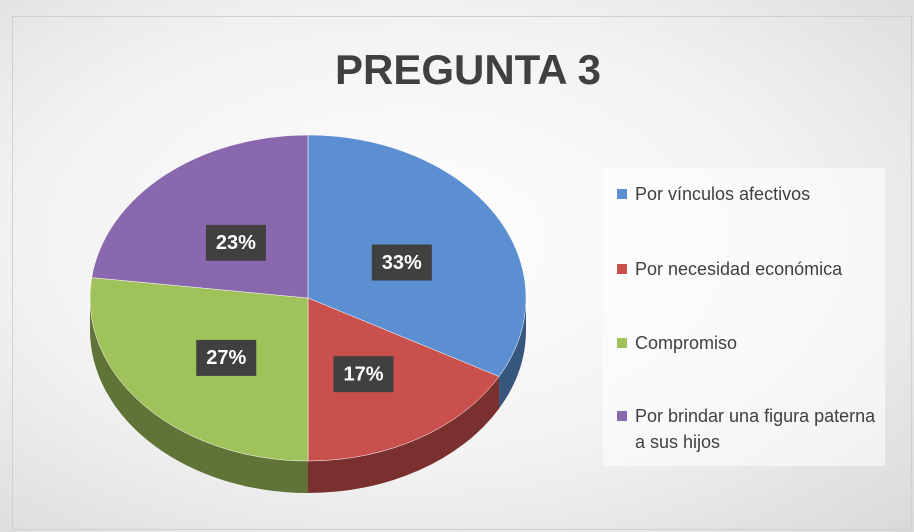 Image resolution: width=914 pixels, height=532 pixels. I want to click on chart-title: PREGUNTA 3, so click(468, 69).